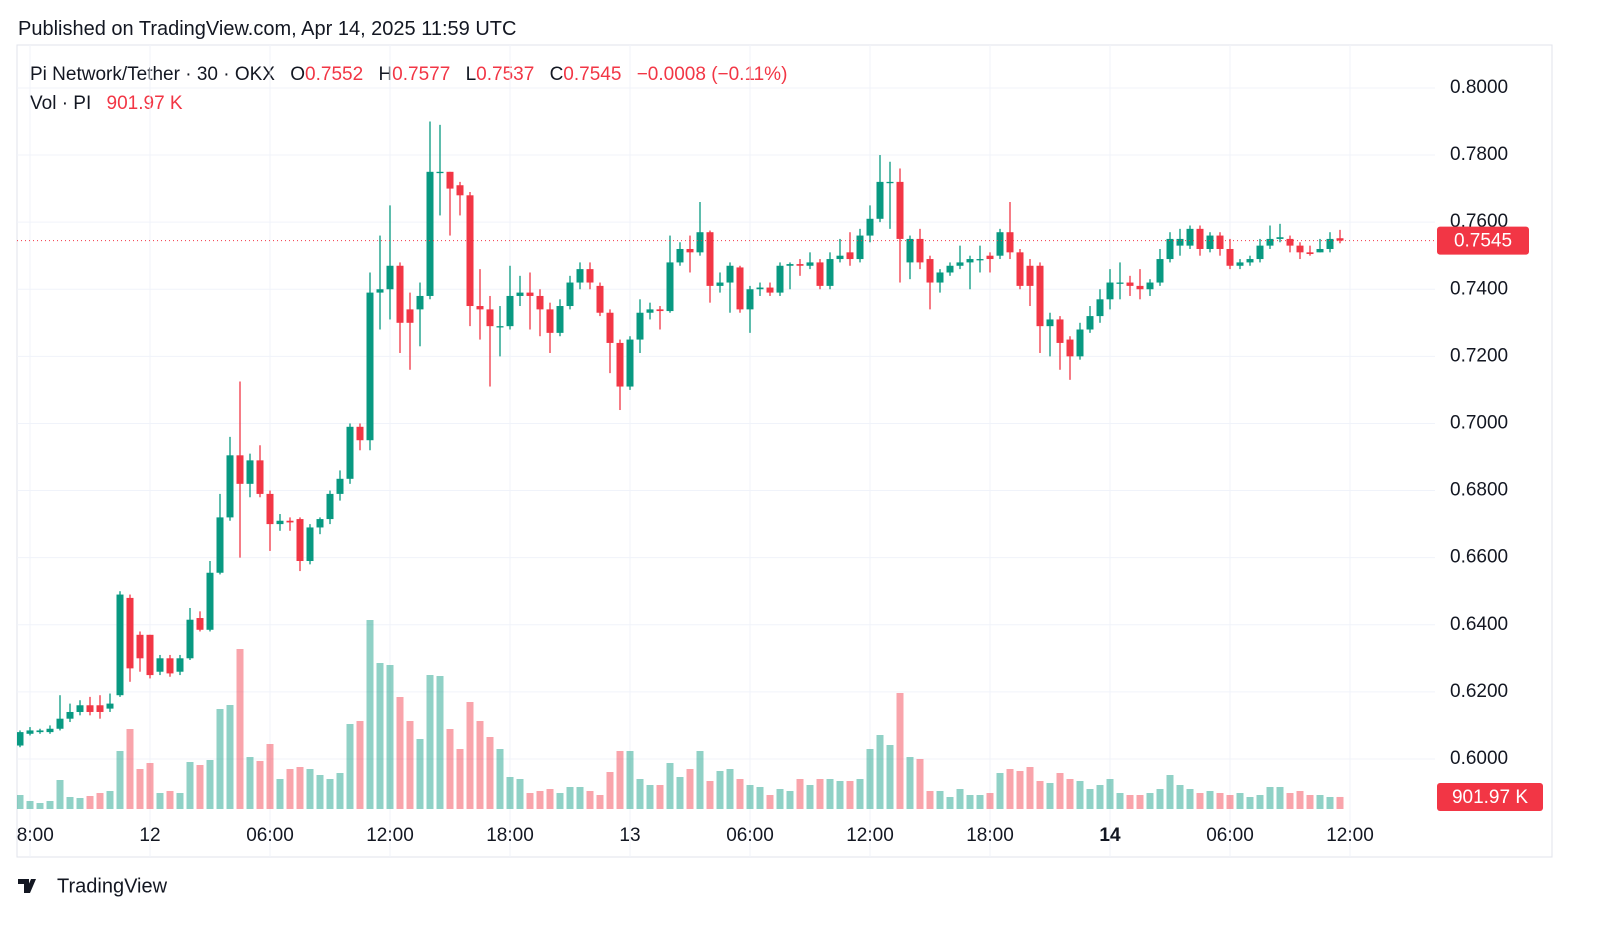  What do you see at coordinates (1110, 835) in the screenshot?
I see `x-tick-label: 14` at bounding box center [1110, 835].